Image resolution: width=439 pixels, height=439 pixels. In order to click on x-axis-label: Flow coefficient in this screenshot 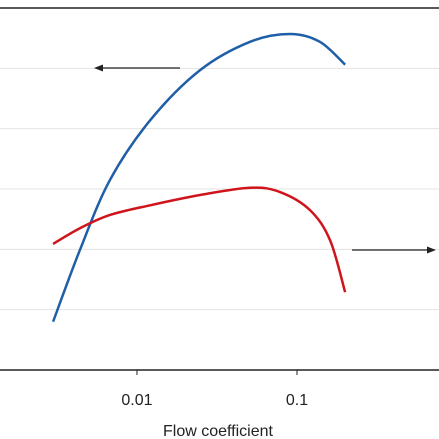, I will do `click(218, 431)`.